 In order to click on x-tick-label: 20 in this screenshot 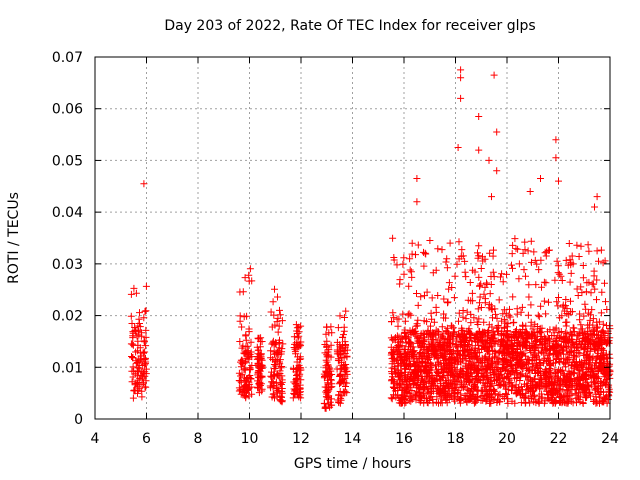, I will do `click(507, 439)`.